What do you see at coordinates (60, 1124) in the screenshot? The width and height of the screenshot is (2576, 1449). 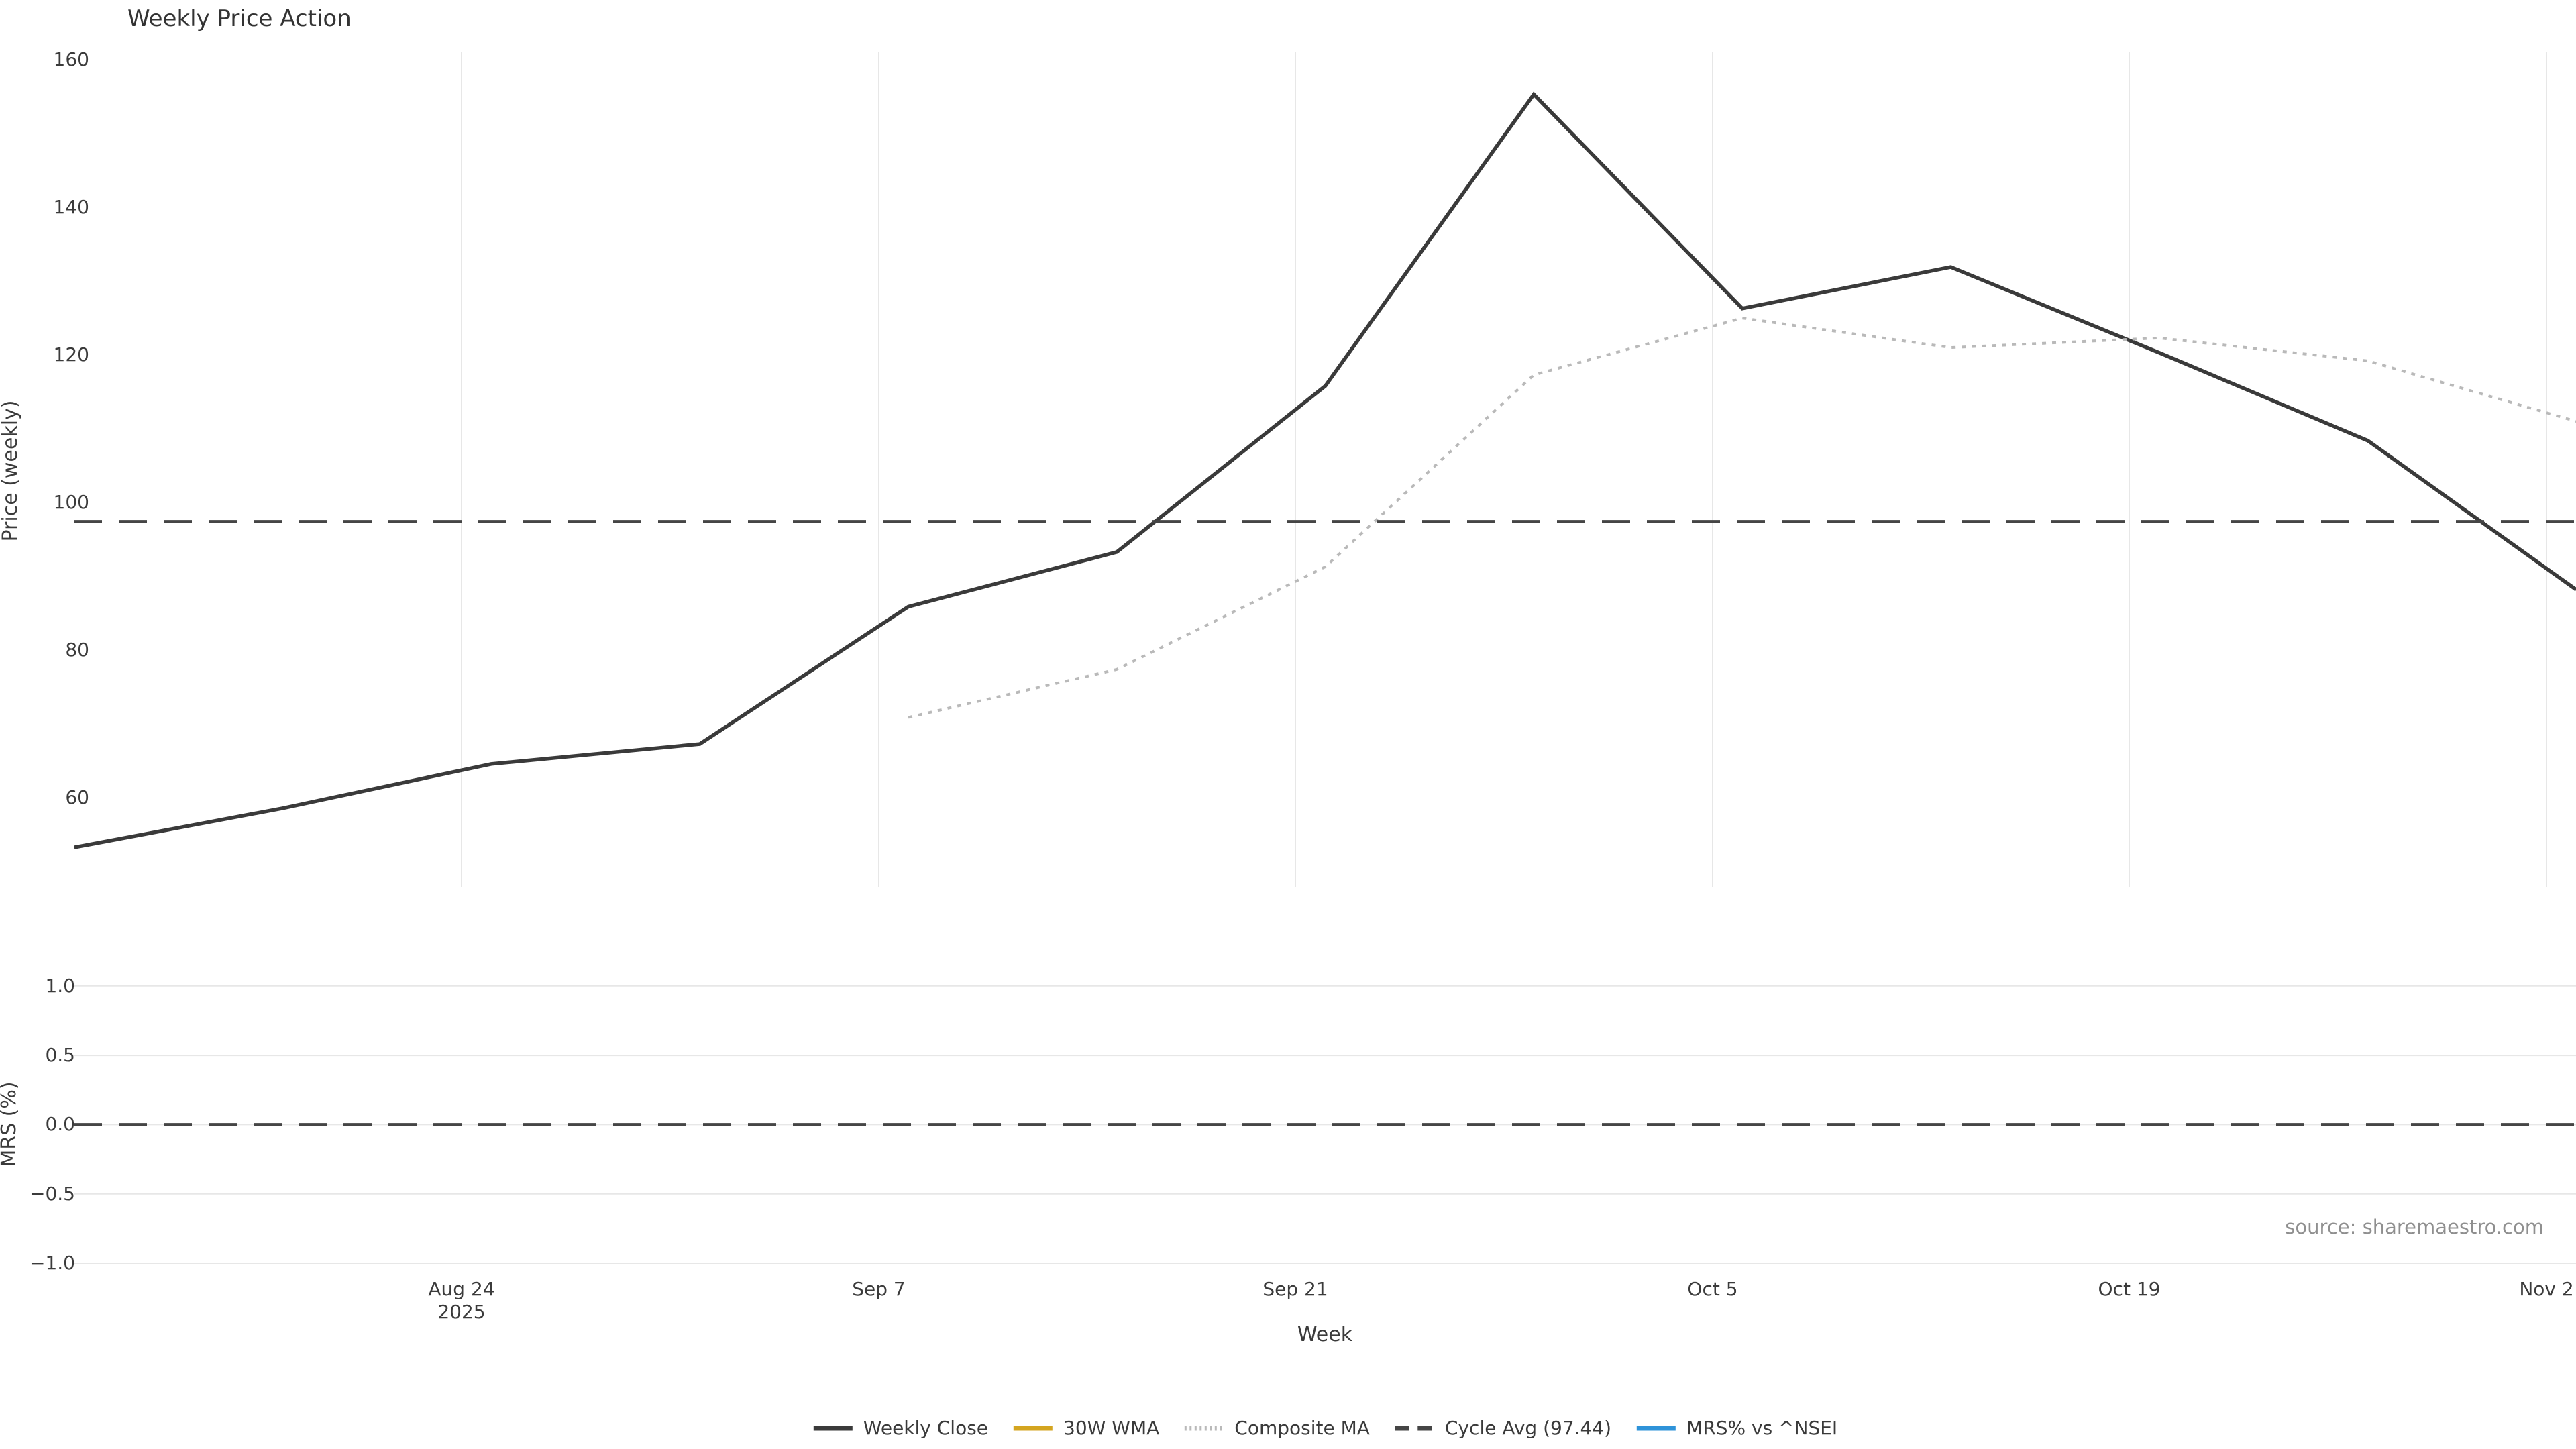 I see `y-tick-label: 0.0` at bounding box center [60, 1124].